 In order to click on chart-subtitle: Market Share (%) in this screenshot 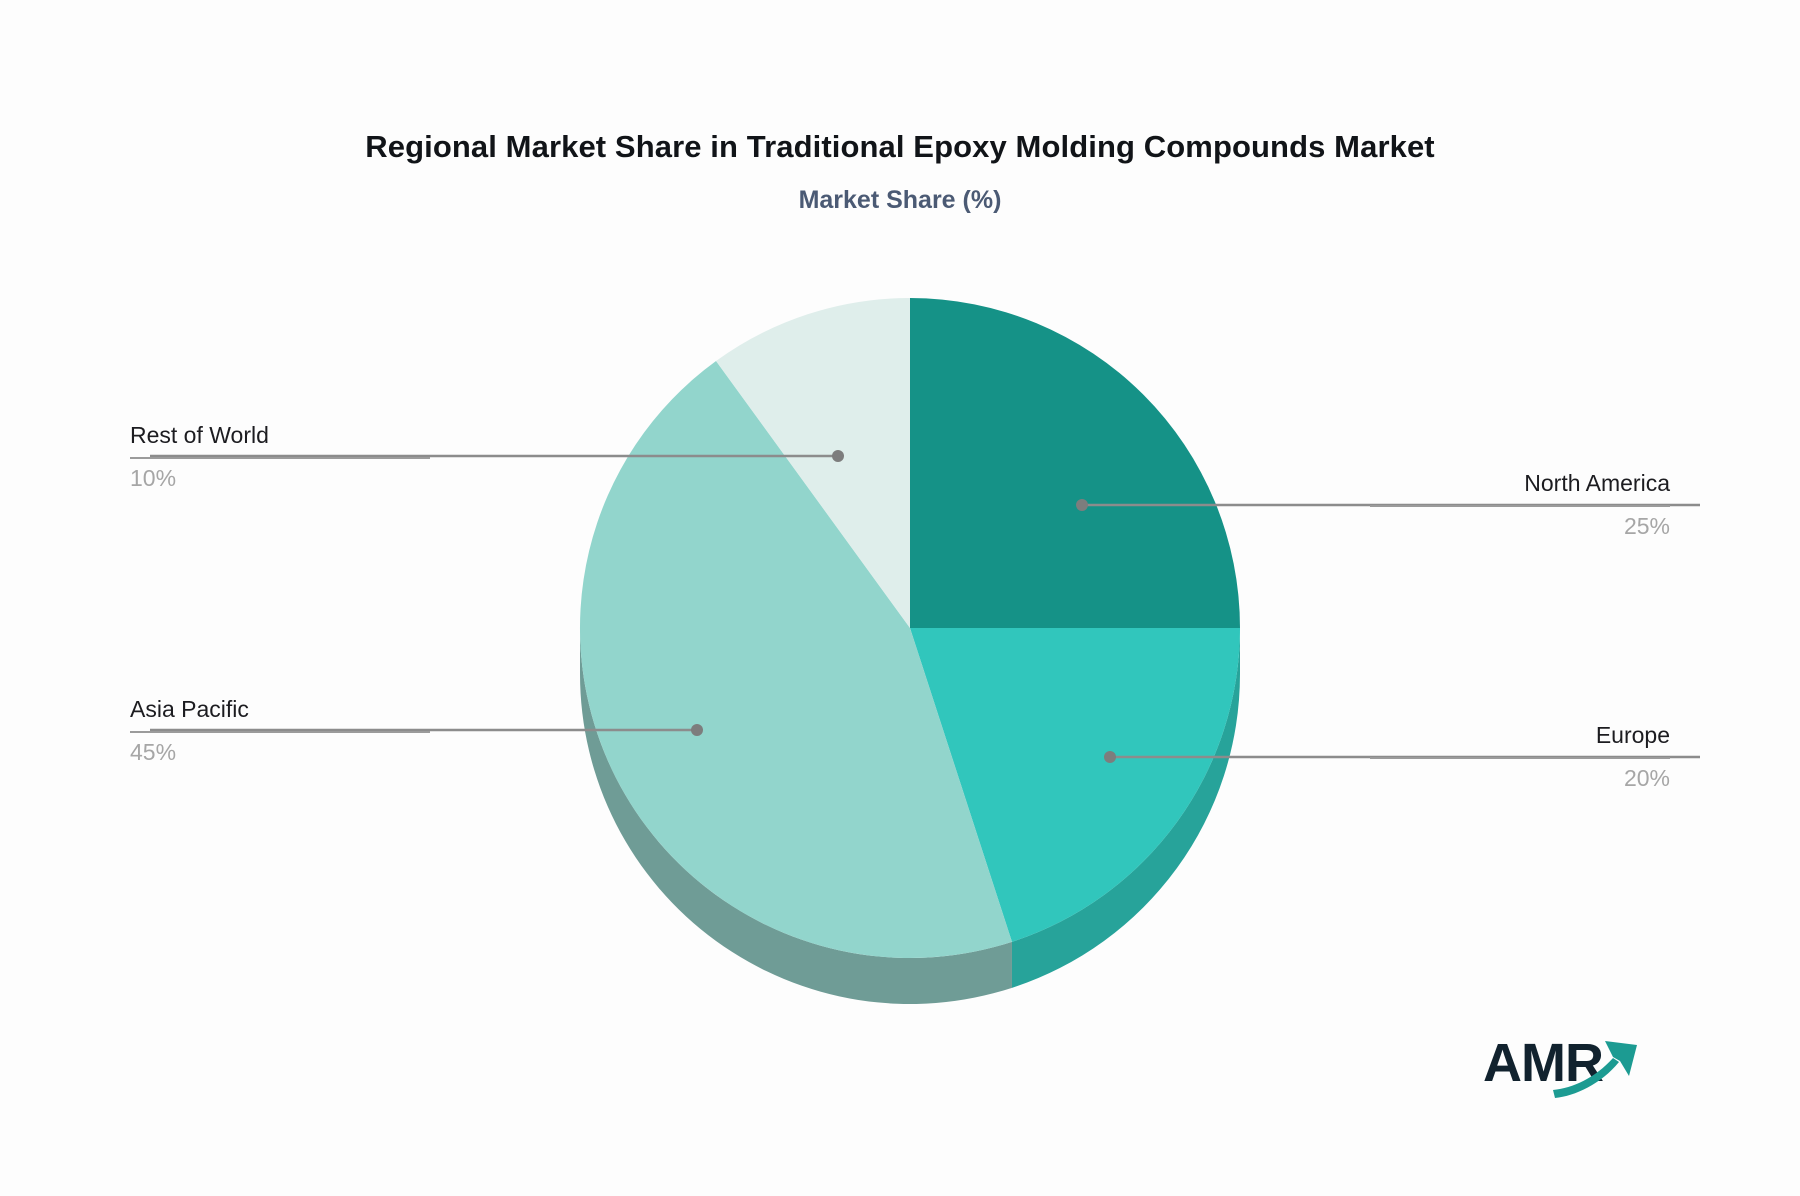, I will do `click(900, 199)`.